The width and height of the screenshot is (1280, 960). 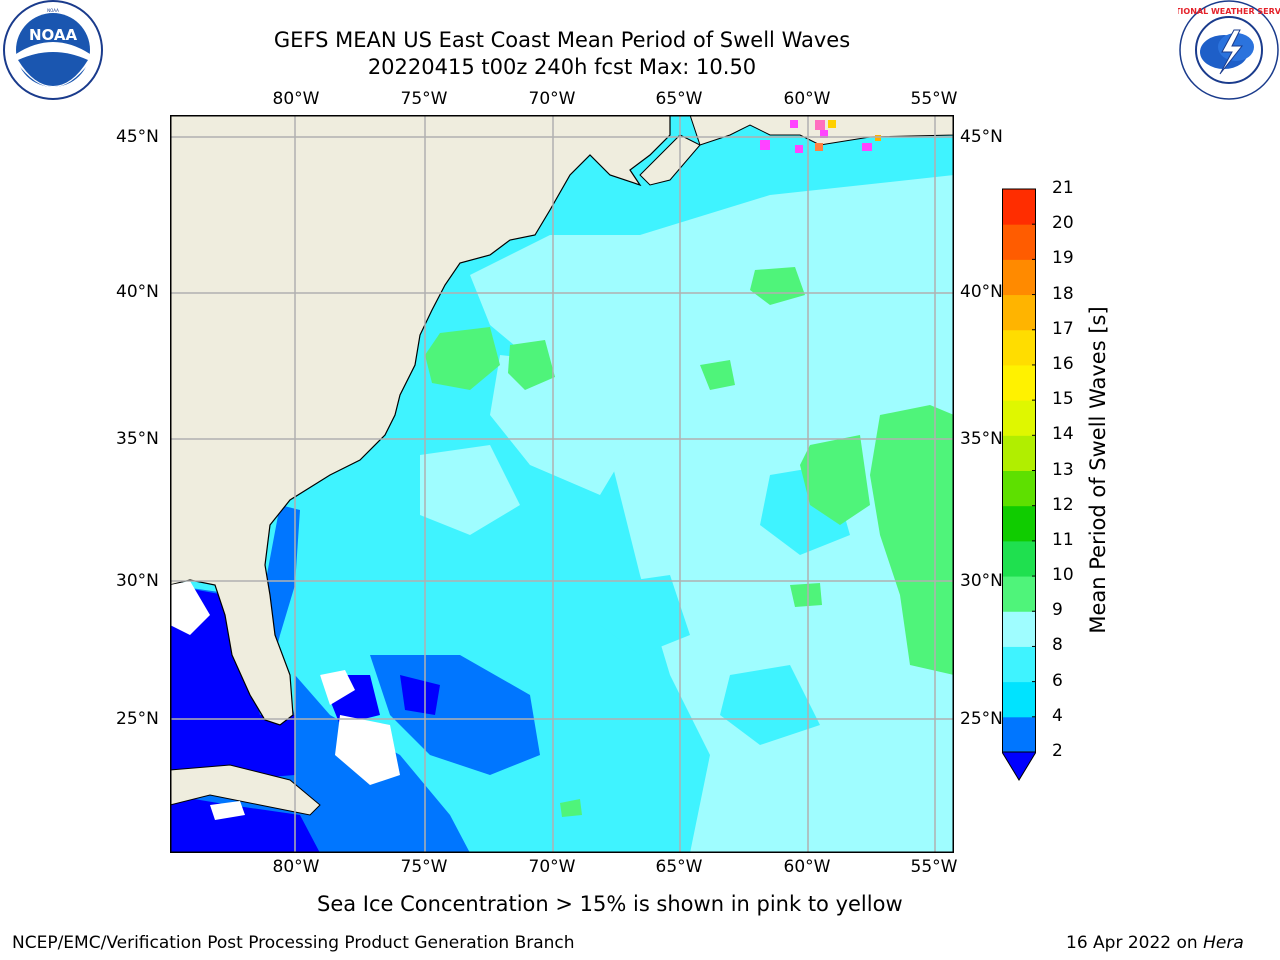 I want to click on colorbar-tick-label-4: 4, so click(x=1057, y=715).